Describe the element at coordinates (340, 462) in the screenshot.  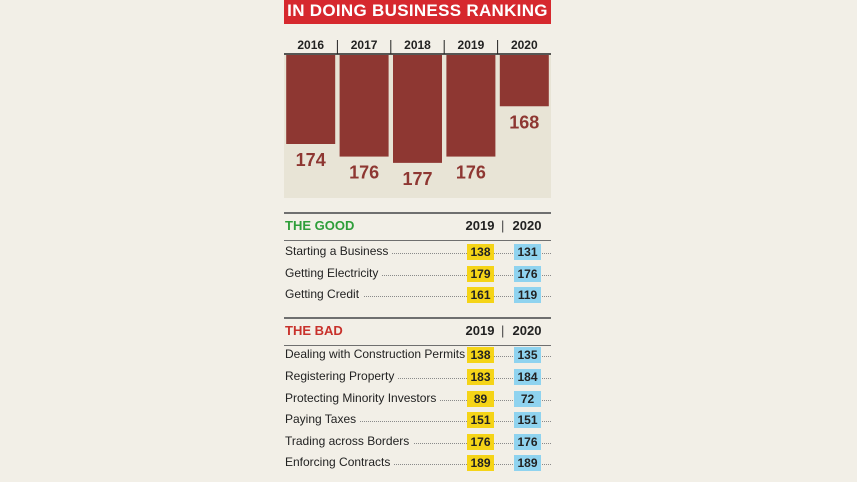
I see `indicator-label: Enforcing Contracts` at that location.